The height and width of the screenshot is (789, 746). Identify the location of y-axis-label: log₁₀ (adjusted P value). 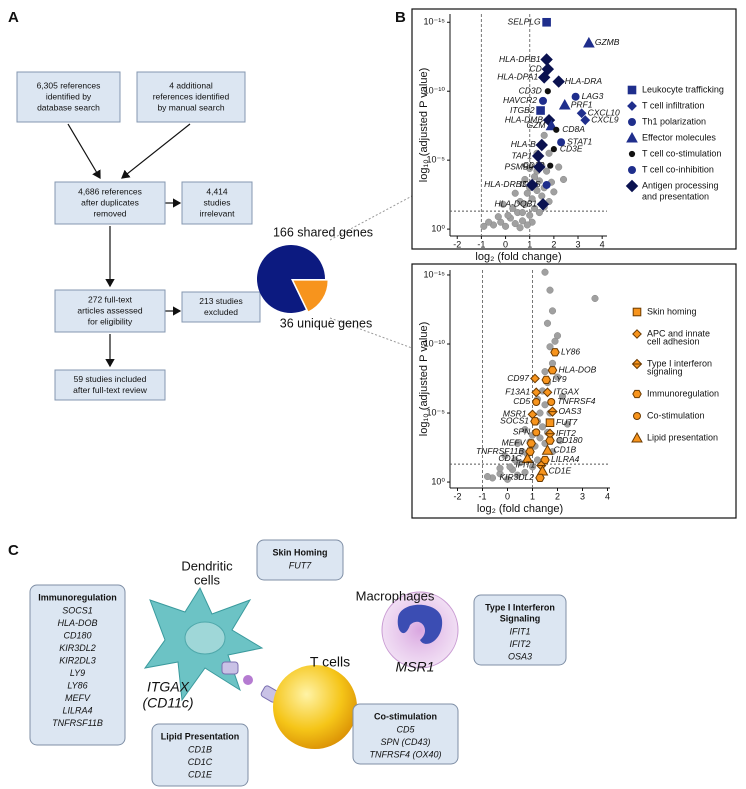
(424, 379).